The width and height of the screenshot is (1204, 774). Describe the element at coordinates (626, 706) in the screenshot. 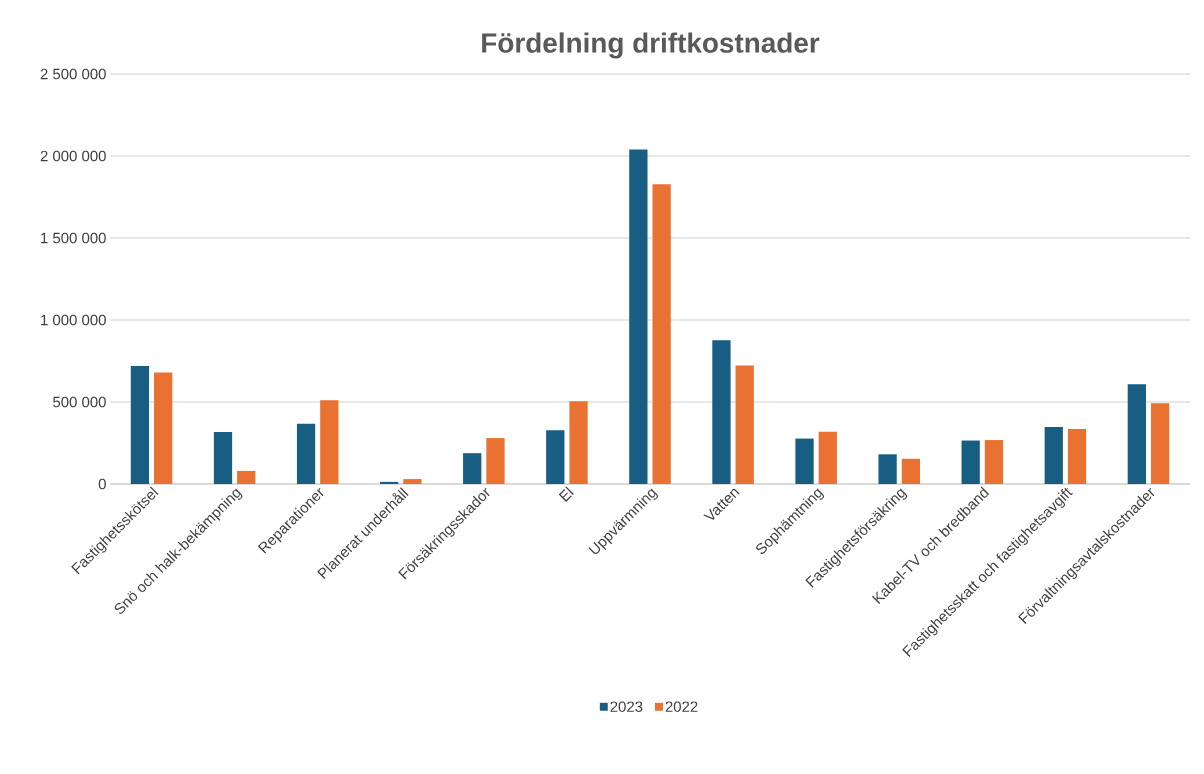

I see `legend-label: 2023` at that location.